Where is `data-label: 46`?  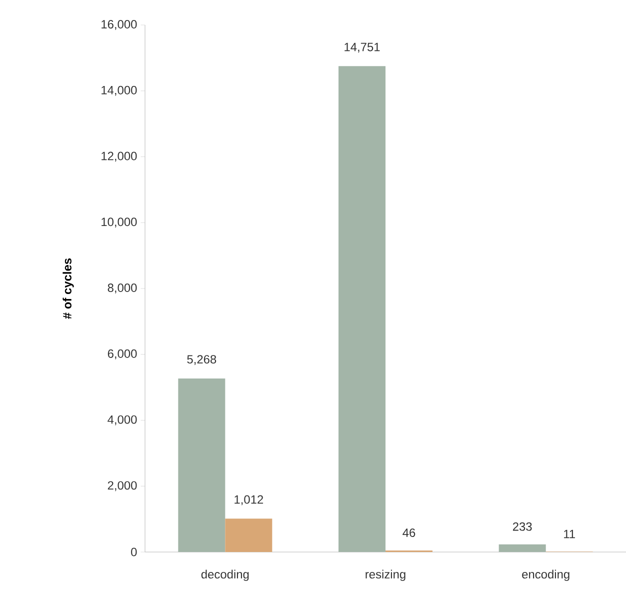 data-label: 46 is located at coordinates (409, 532).